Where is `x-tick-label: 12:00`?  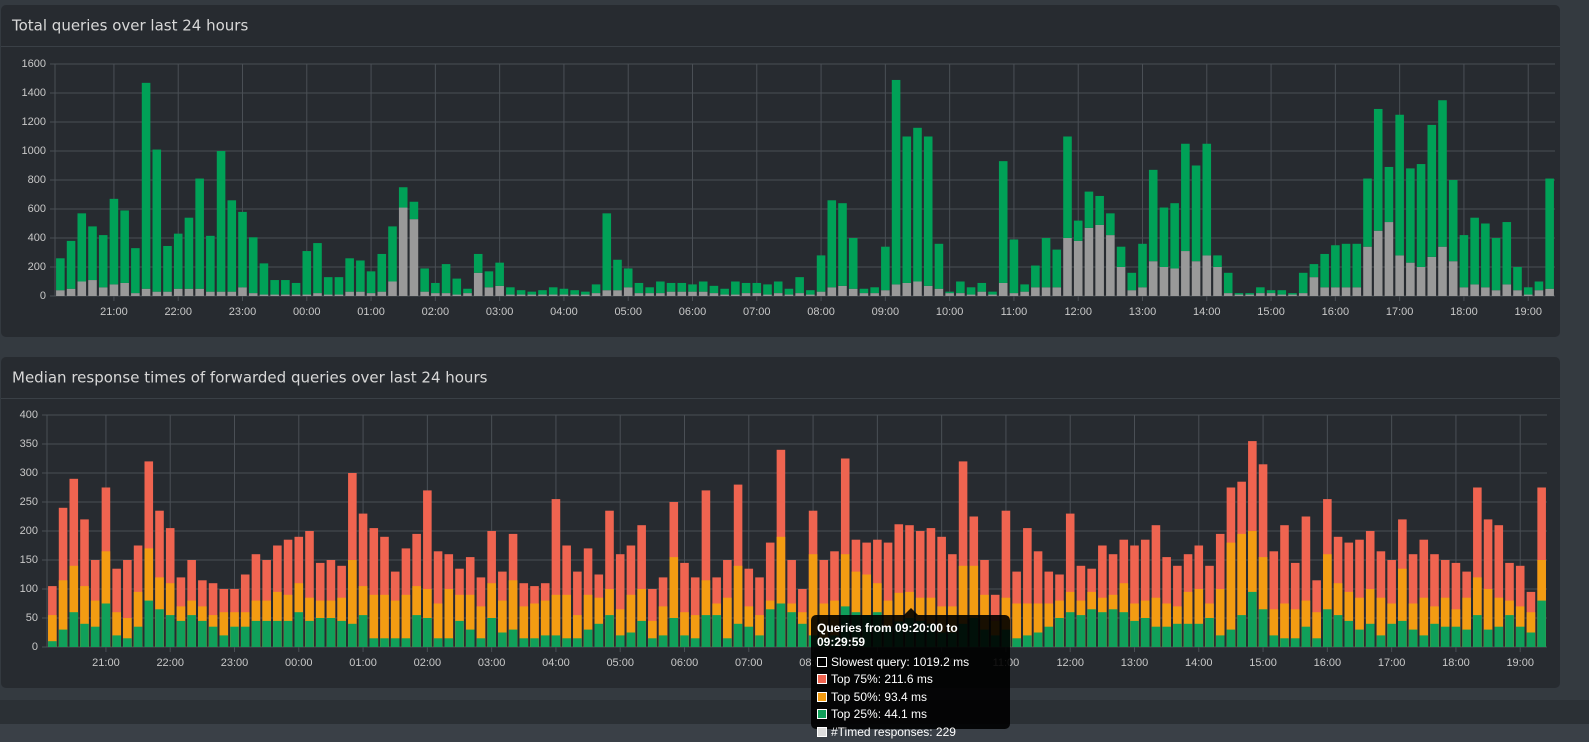 x-tick-label: 12:00 is located at coordinates (1078, 312).